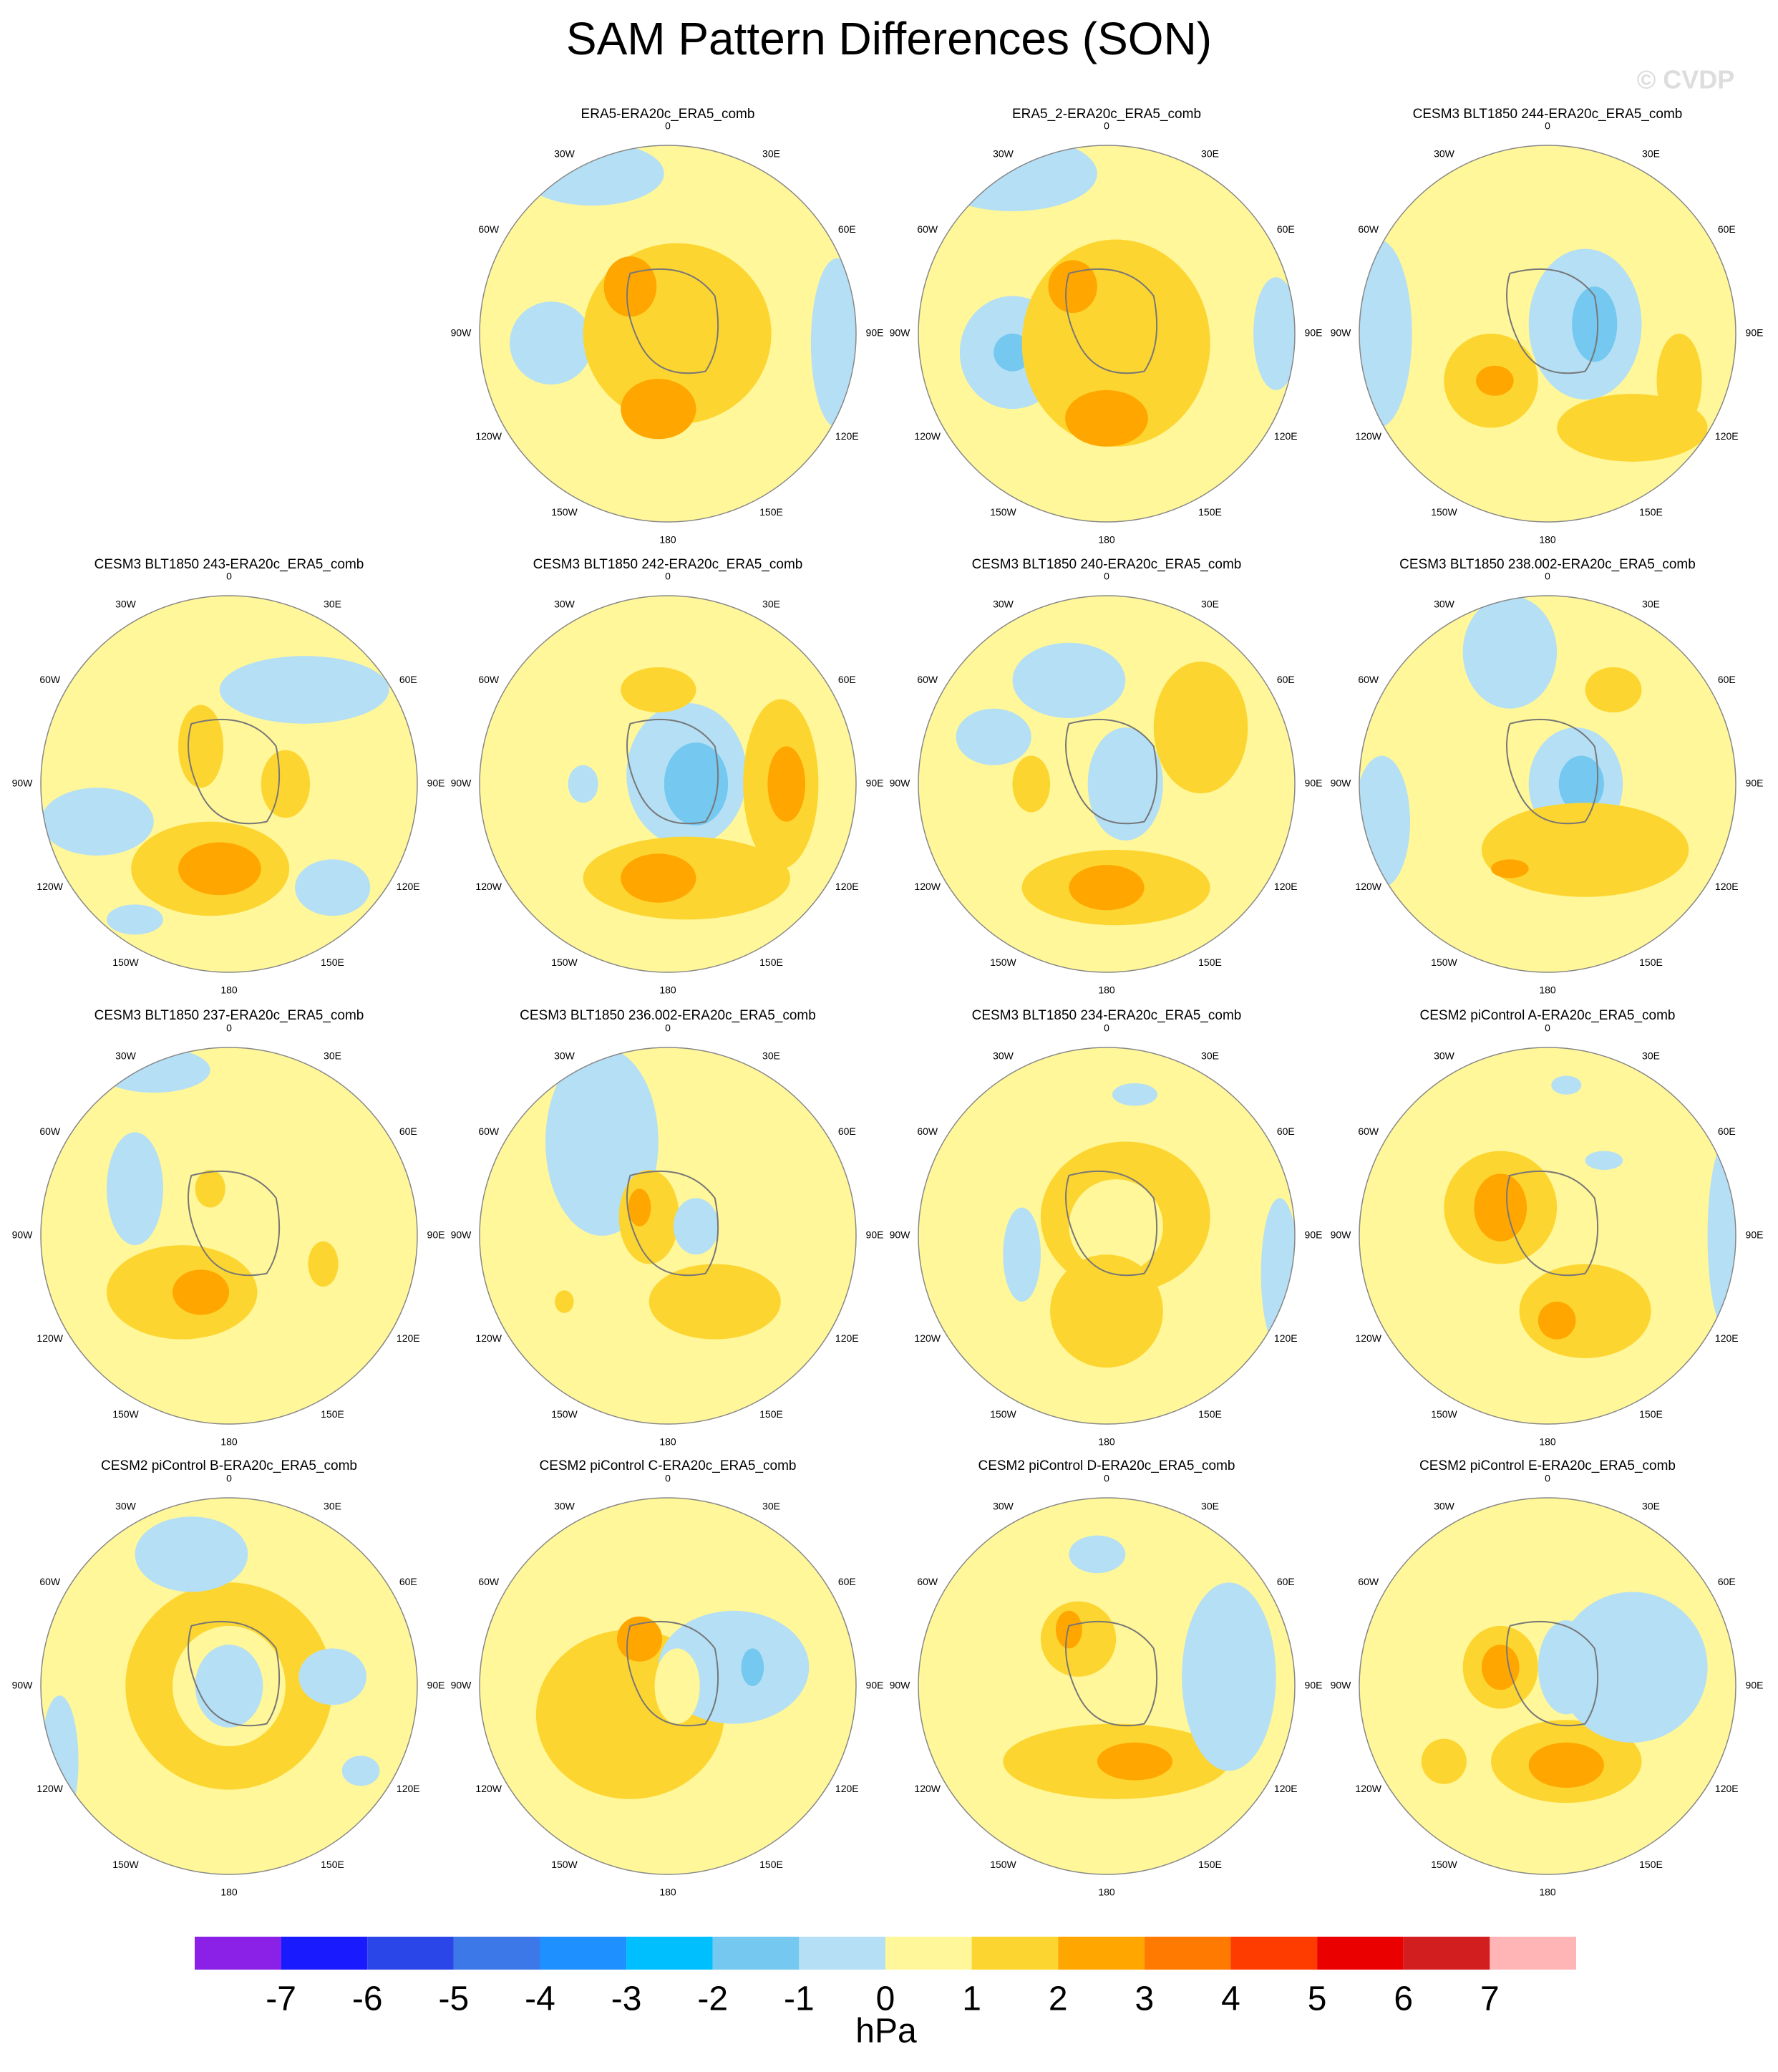  Describe the element at coordinates (1317, 1999) in the screenshot. I see `colorbar-label: 5` at that location.